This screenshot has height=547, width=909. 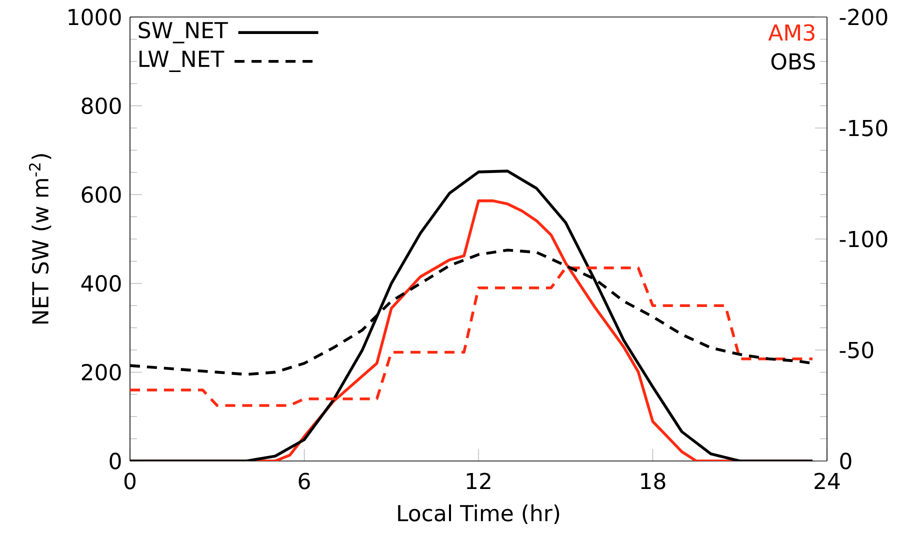 What do you see at coordinates (101, 105) in the screenshot?
I see `y-tick-label: 800` at bounding box center [101, 105].